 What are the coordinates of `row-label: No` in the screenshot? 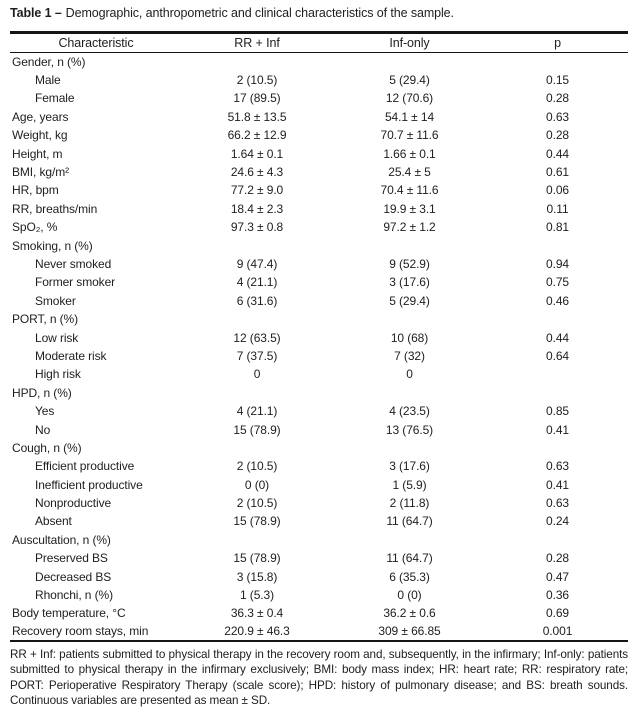 It's located at (43, 429).